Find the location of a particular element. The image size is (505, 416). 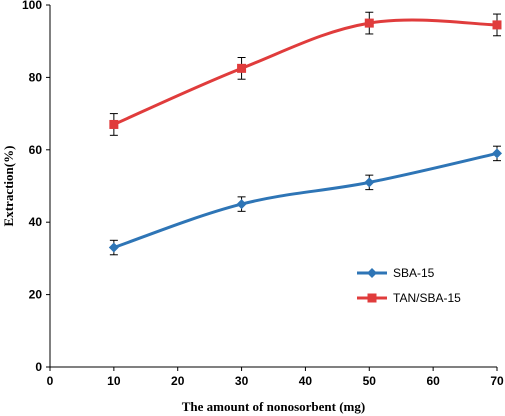

x-tick-label: 30 is located at coordinates (242, 381).